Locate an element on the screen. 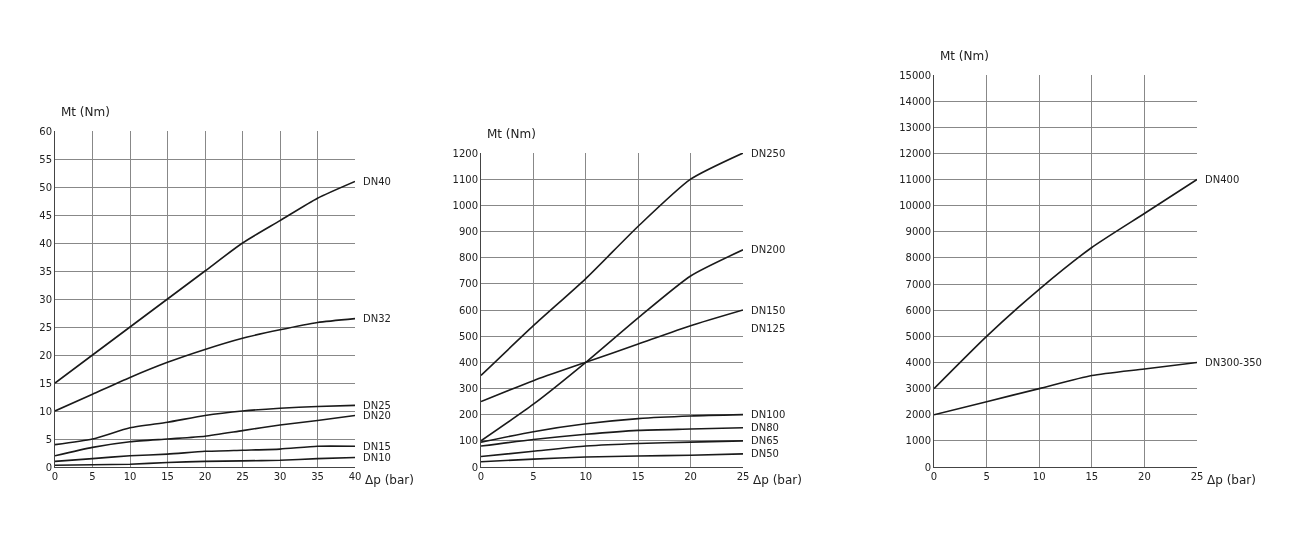  y-tick-label: 9000 is located at coordinates (918, 232).